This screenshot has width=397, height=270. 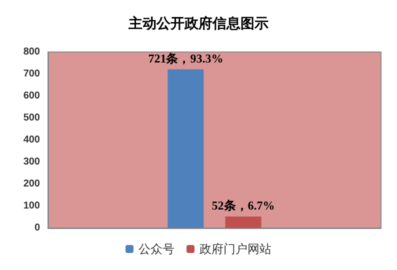 What do you see at coordinates (243, 205) in the screenshot?
I see `data-label: 52条，6.7%` at bounding box center [243, 205].